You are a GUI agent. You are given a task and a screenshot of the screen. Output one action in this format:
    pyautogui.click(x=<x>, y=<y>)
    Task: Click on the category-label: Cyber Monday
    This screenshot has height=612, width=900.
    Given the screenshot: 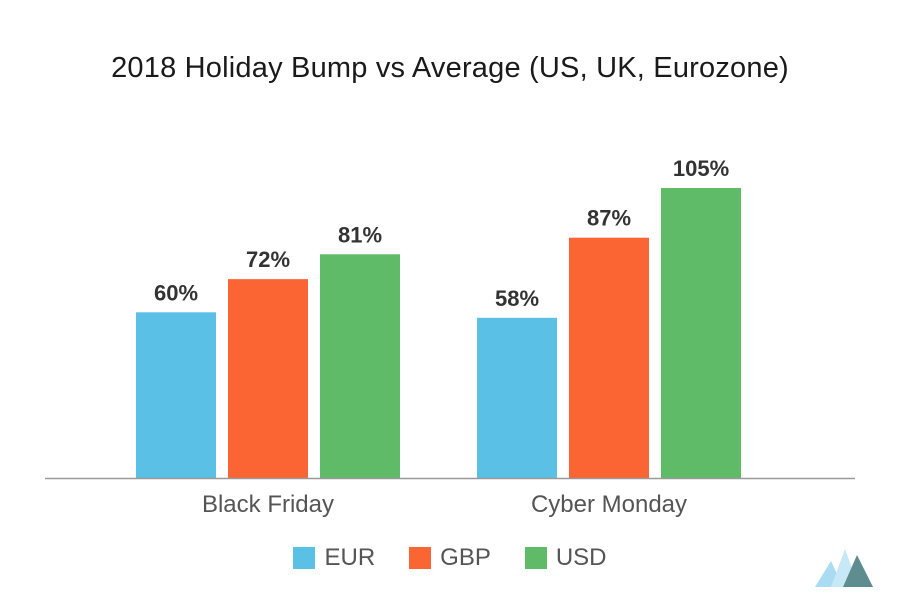 What is the action you would take?
    pyautogui.click(x=609, y=504)
    